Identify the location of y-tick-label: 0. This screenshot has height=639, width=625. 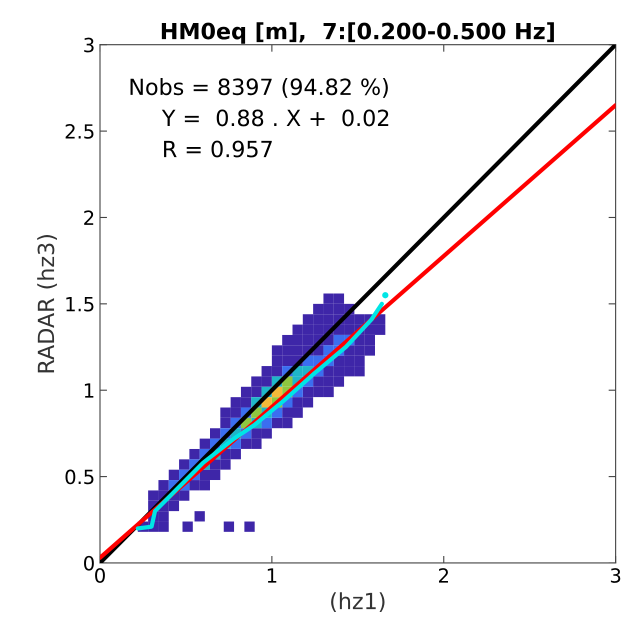
(89, 563).